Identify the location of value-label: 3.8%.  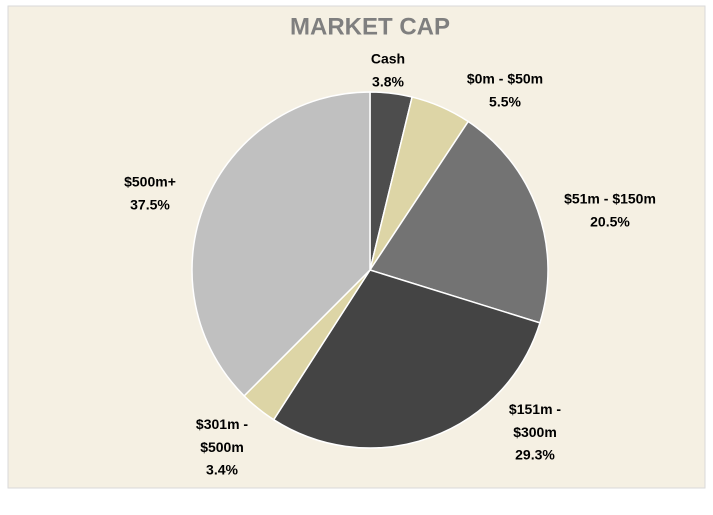
(388, 82).